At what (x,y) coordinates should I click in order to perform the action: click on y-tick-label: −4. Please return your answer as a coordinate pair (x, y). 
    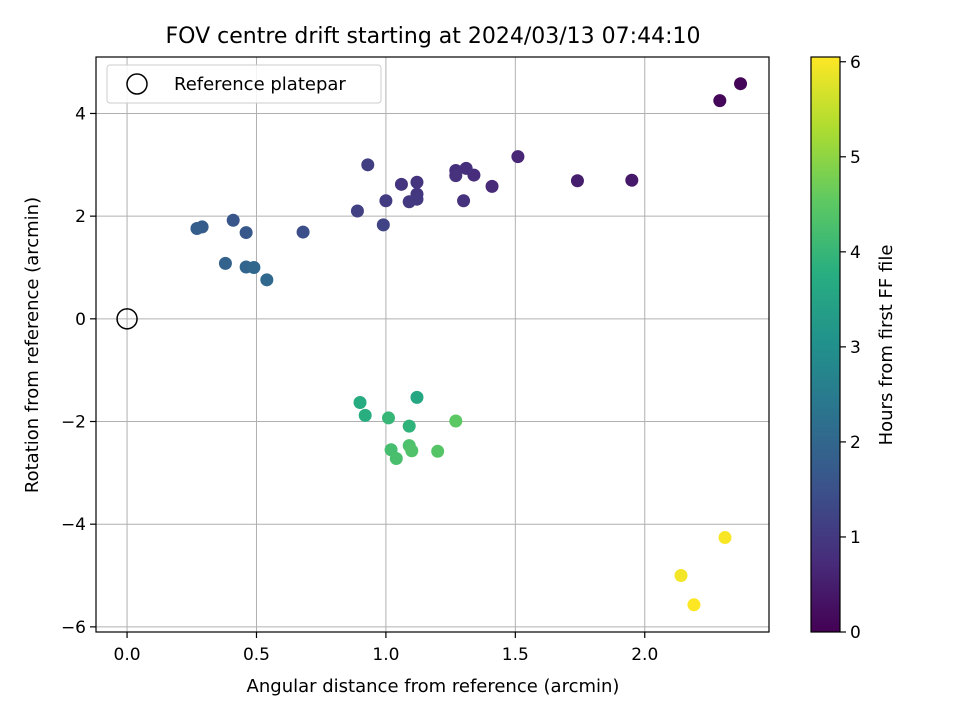
    Looking at the image, I should click on (73, 525).